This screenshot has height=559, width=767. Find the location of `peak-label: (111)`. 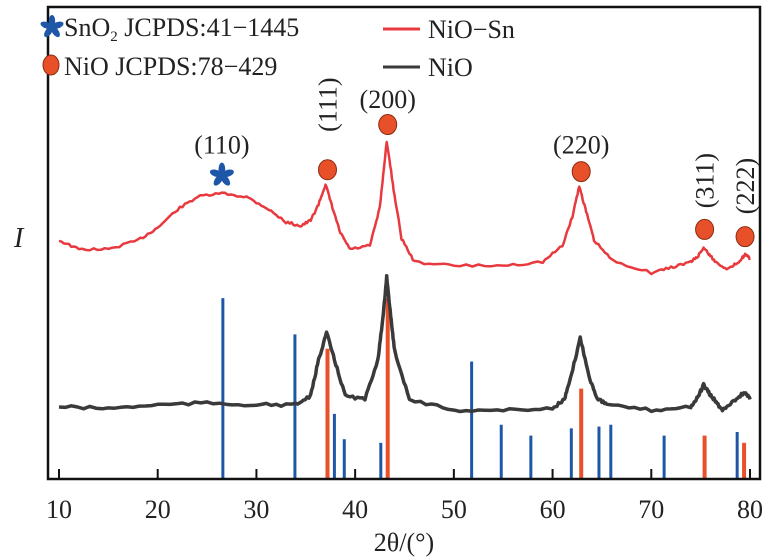

peak-label: (111) is located at coordinates (328, 104).